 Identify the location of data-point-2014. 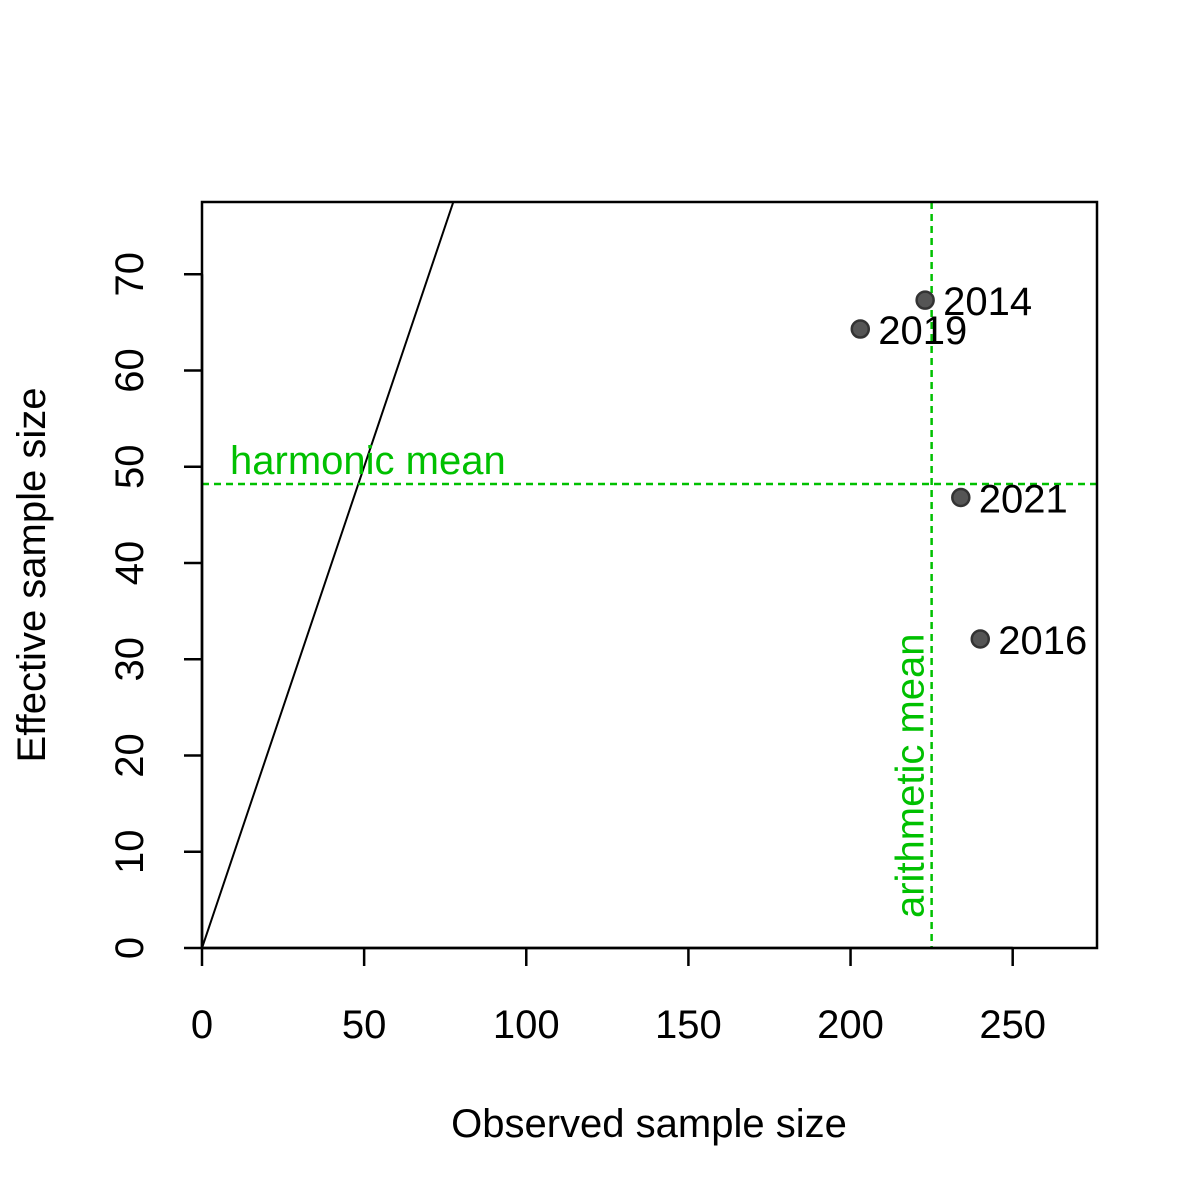
(925, 300).